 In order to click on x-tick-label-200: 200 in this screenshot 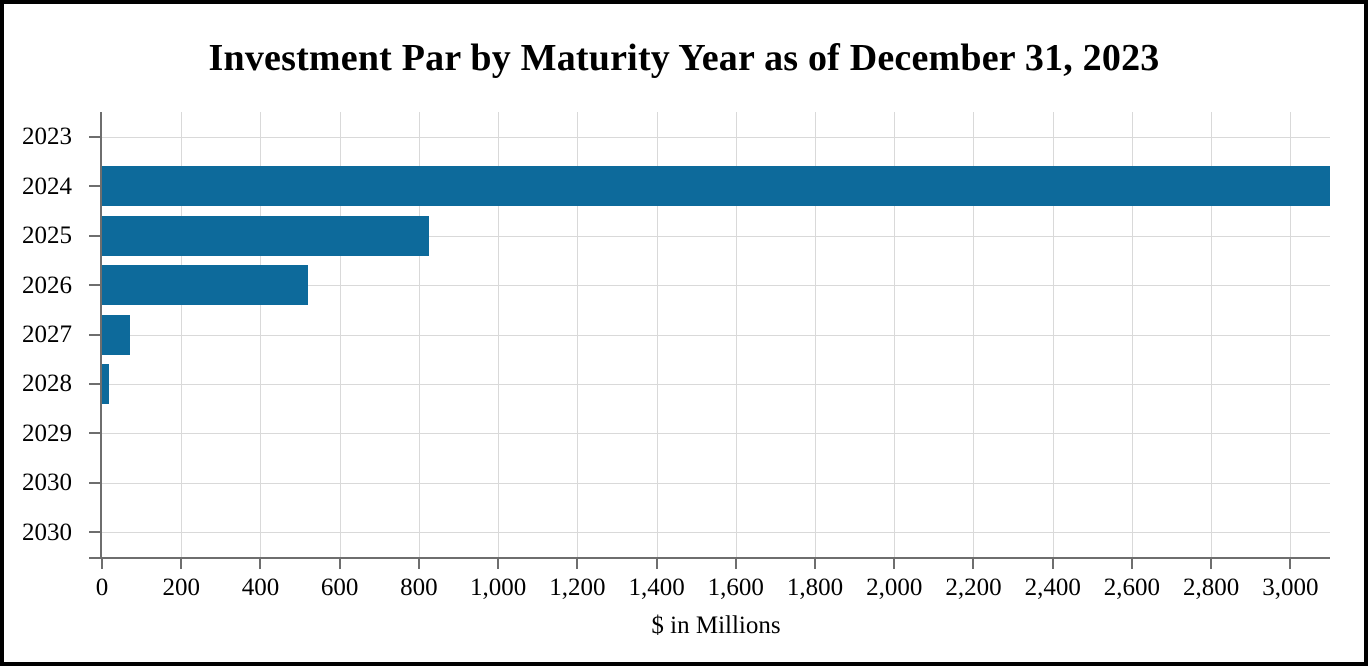, I will do `click(181, 587)`.